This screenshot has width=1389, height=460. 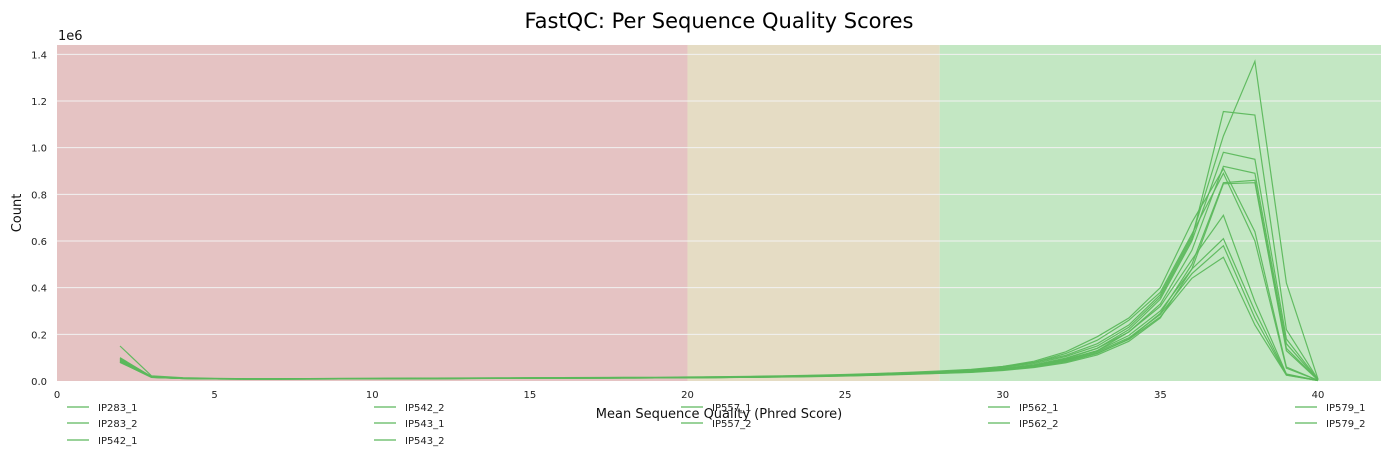 What do you see at coordinates (39, 219) in the screenshot?
I see `y-axis-ticks: 0.0 0.2 0.4 0.6 0.8 1.0 1.2 1.4` at bounding box center [39, 219].